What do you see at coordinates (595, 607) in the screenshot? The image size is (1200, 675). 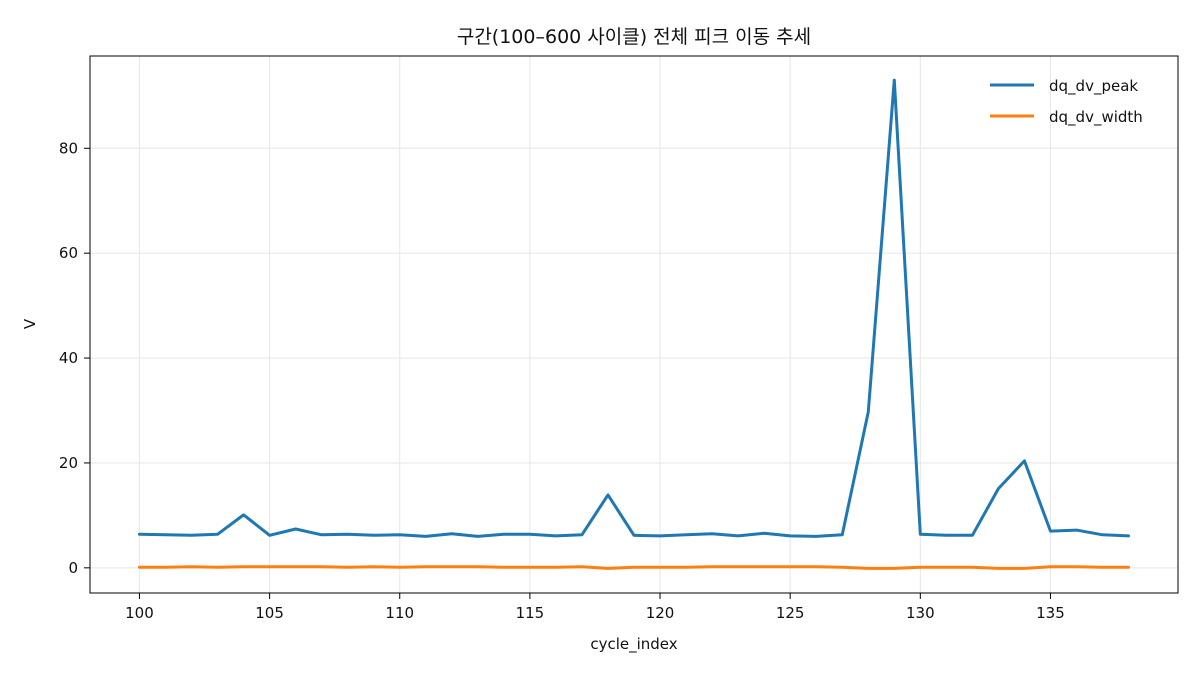 I see `x-axis-ticks: 100 105 110 115 120 125 130 135` at bounding box center [595, 607].